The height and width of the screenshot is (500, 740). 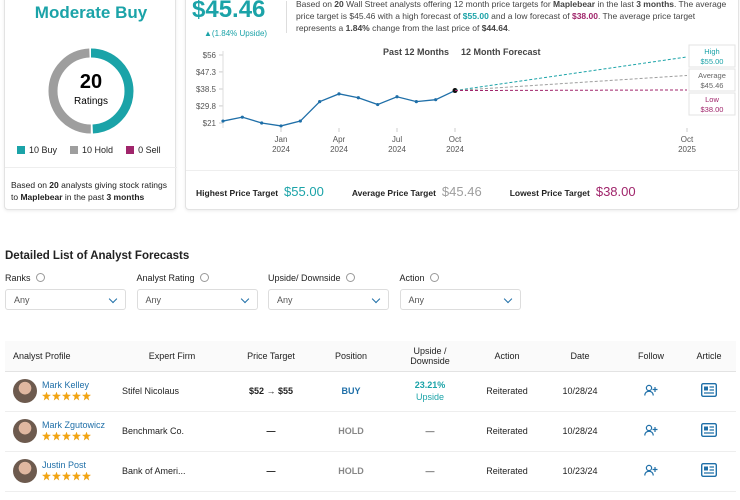 I want to click on text-segment: $44.64, so click(x=494, y=28).